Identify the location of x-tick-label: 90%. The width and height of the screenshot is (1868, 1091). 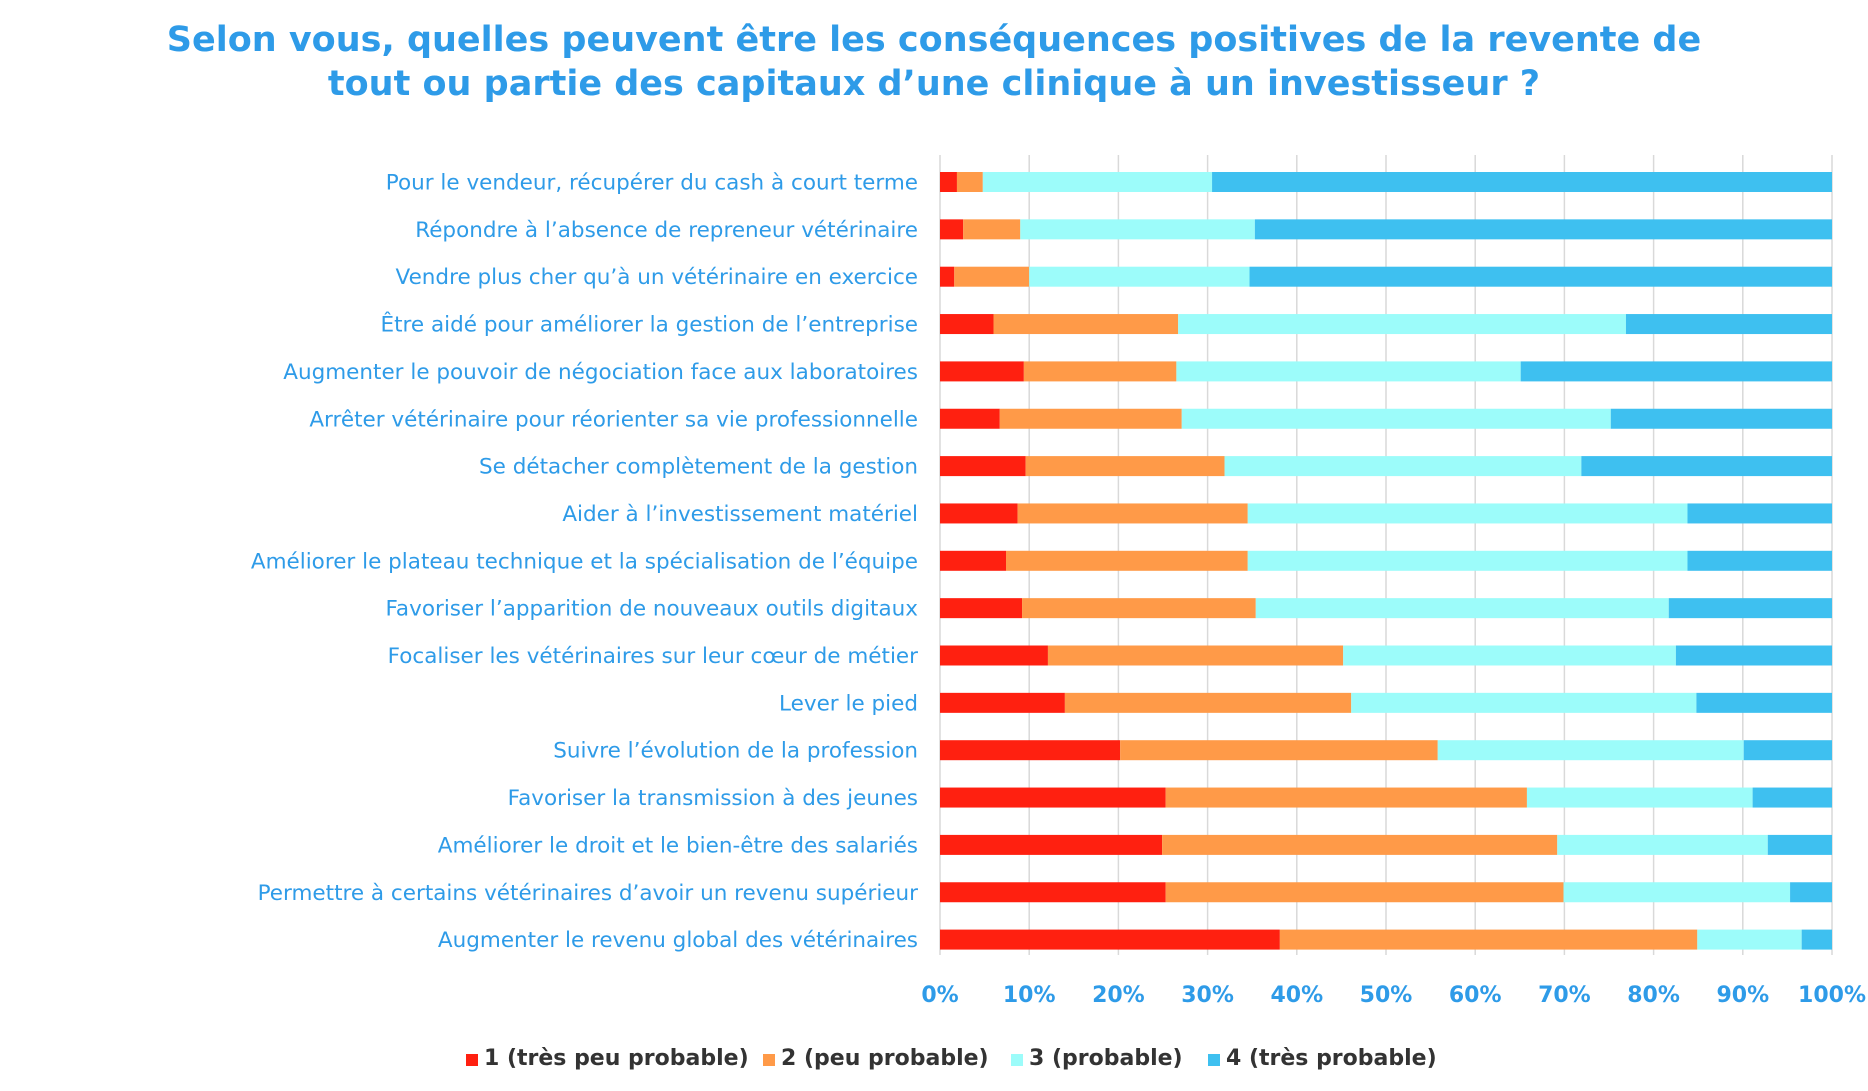
(1742, 995).